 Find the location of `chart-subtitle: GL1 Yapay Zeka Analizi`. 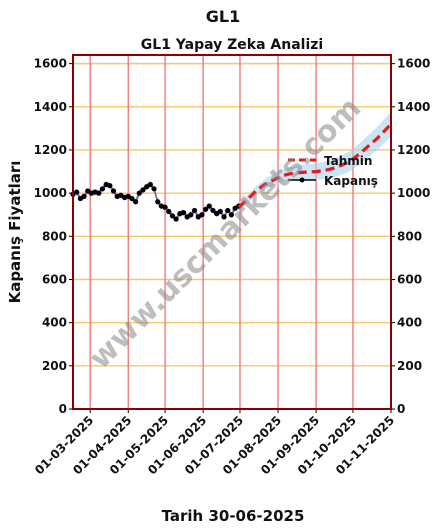

chart-subtitle: GL1 Yapay Zeka Analizi is located at coordinates (232, 45).